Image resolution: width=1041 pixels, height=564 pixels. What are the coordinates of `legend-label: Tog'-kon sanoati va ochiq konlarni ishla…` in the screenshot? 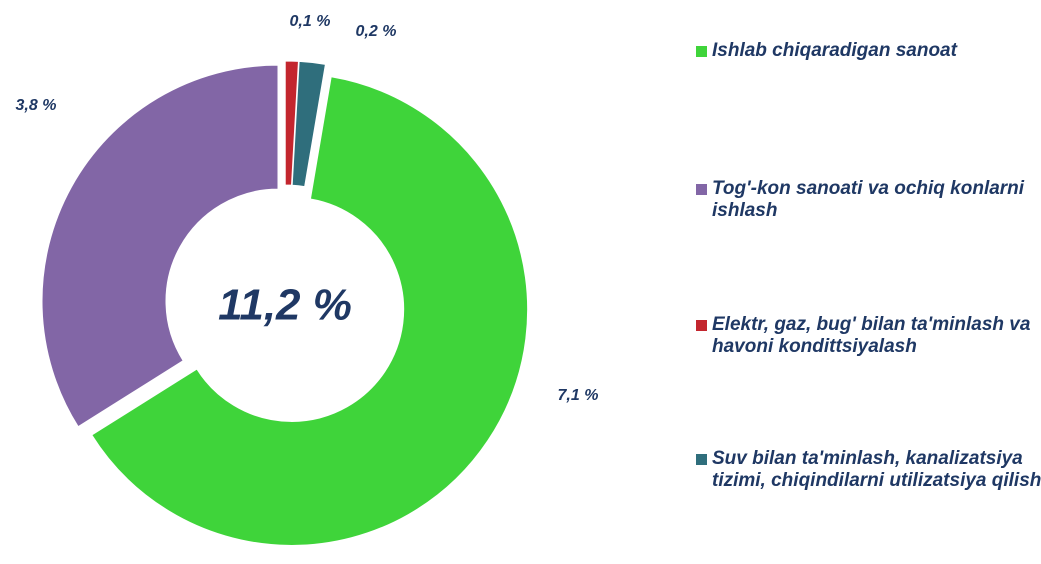 It's located at (868, 199).